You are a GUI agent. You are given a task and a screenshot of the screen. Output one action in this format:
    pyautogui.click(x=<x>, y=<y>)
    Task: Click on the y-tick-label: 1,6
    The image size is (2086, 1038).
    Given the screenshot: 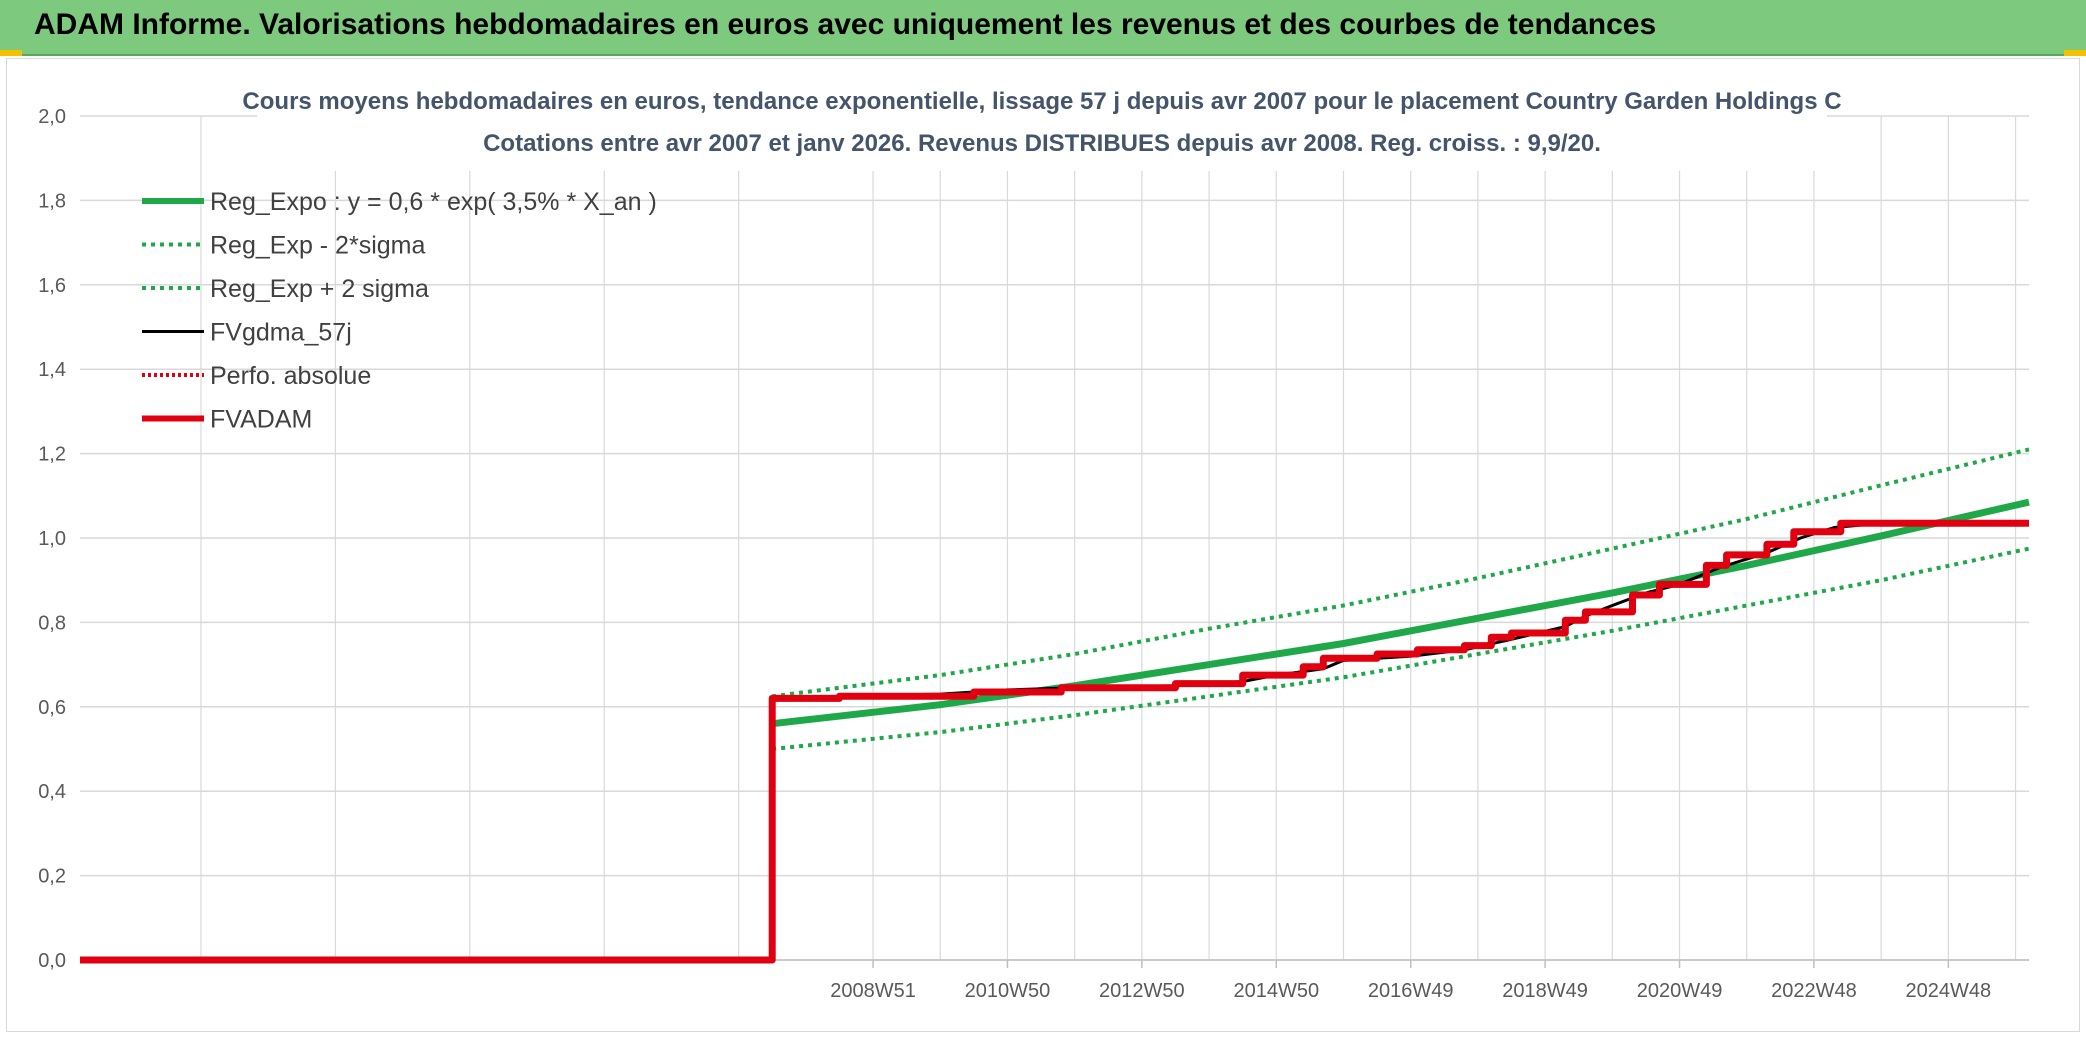 What is the action you would take?
    pyautogui.click(x=52, y=286)
    